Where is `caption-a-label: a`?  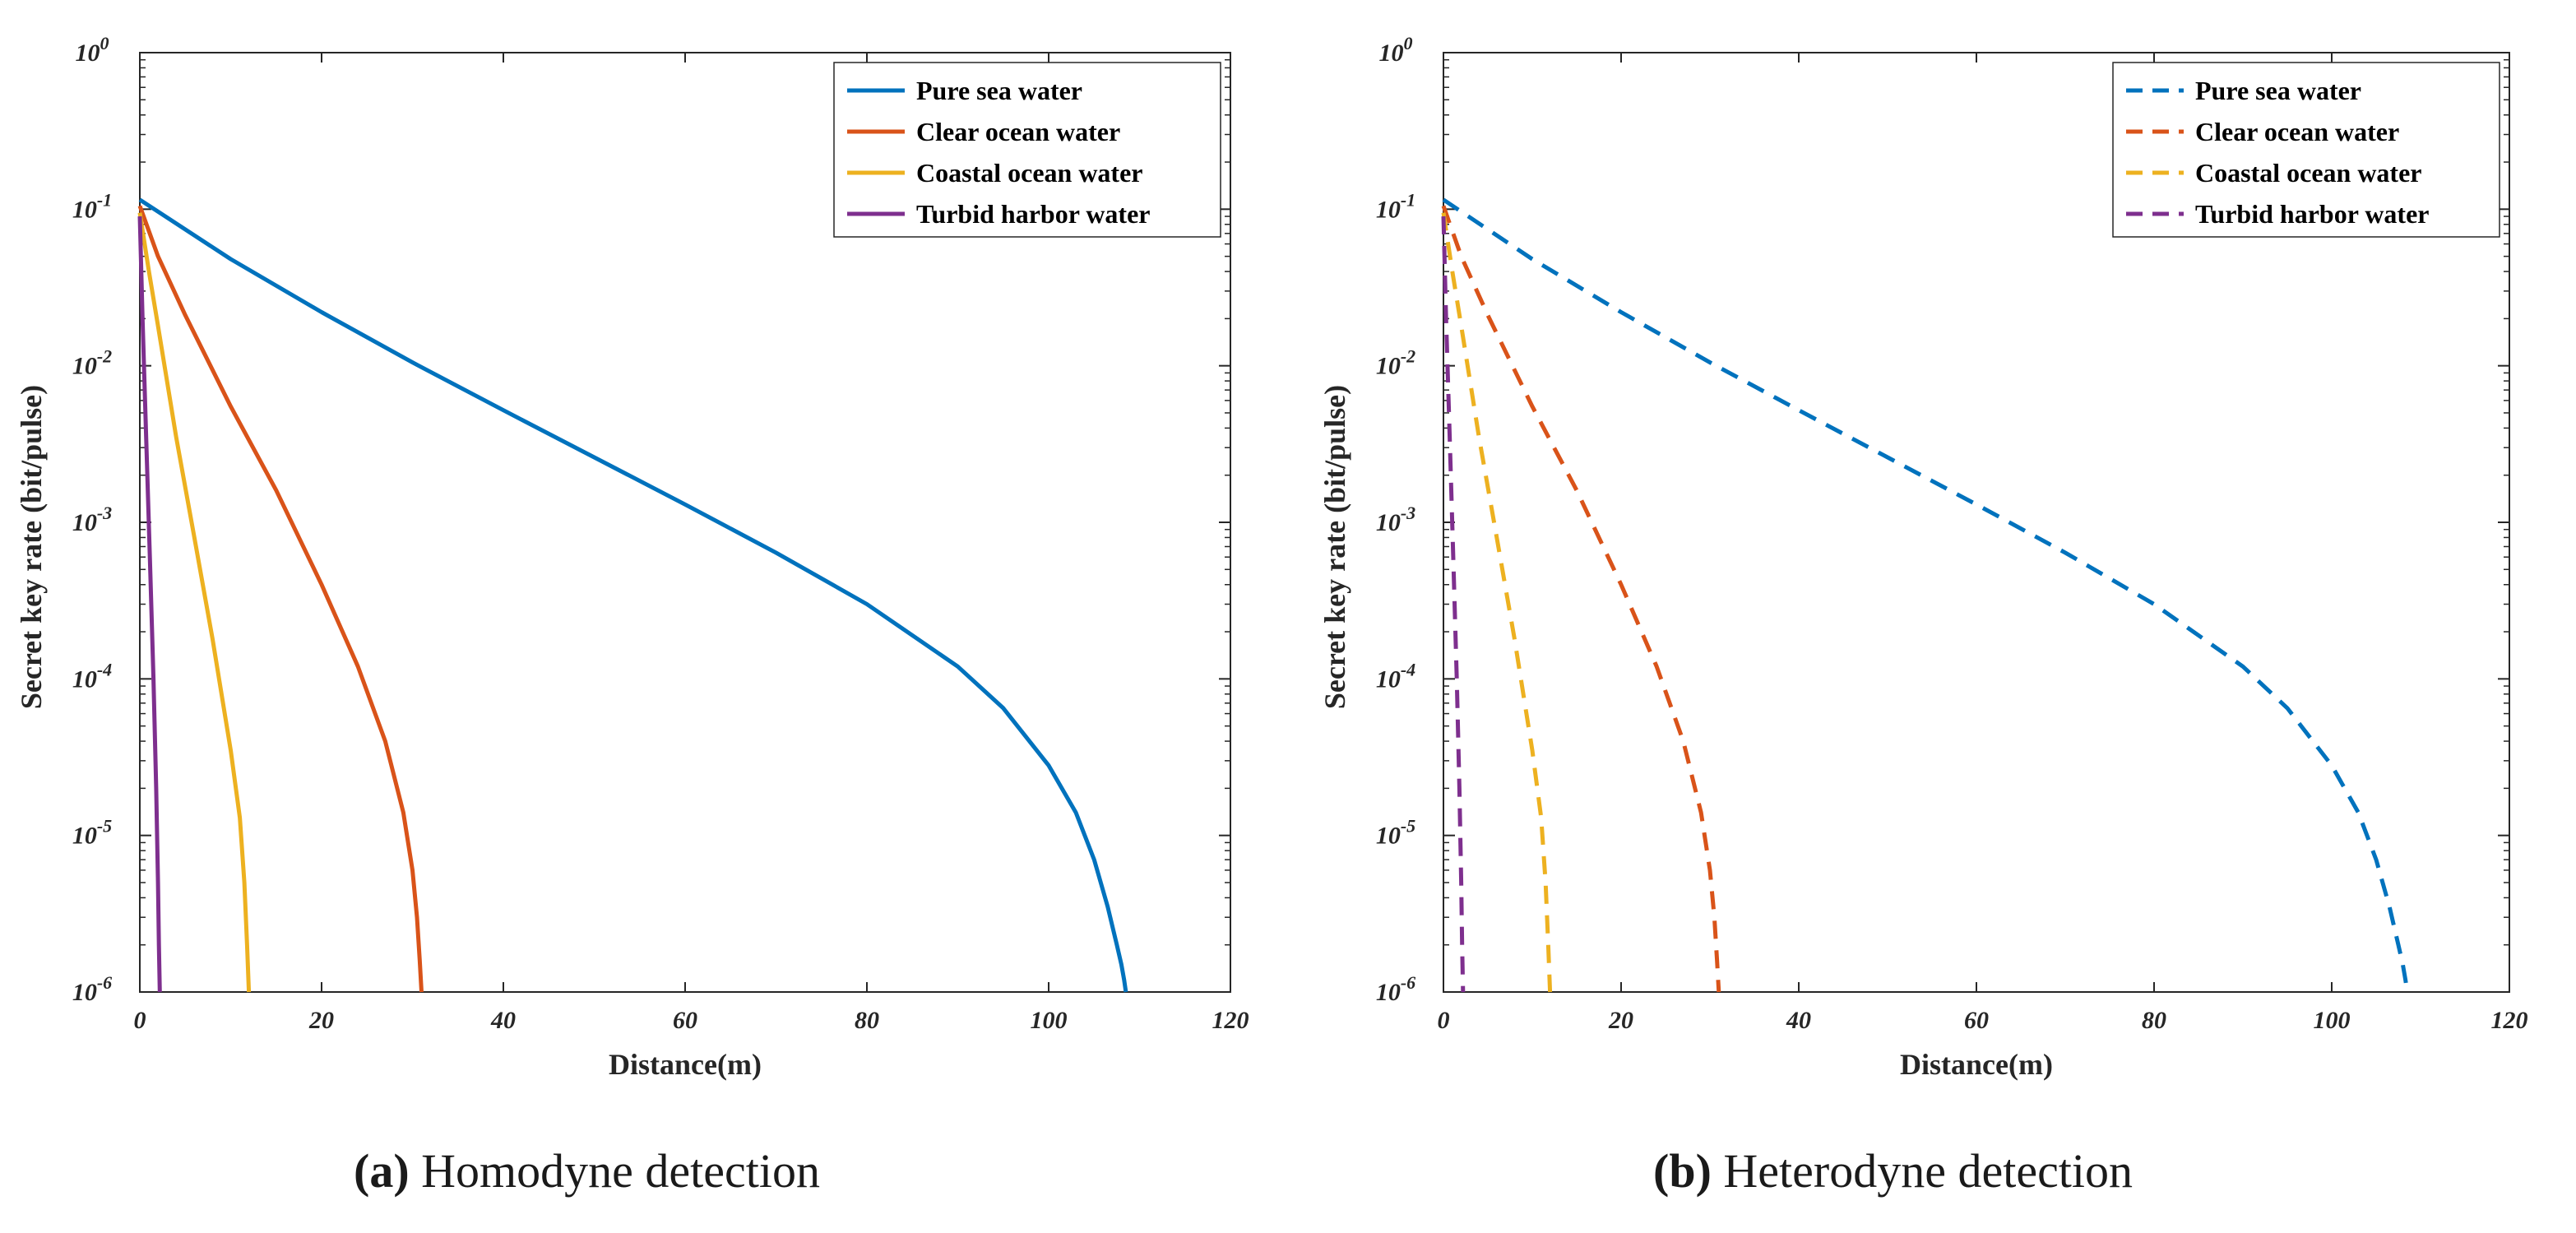
caption-a-label: a is located at coordinates (382, 1171).